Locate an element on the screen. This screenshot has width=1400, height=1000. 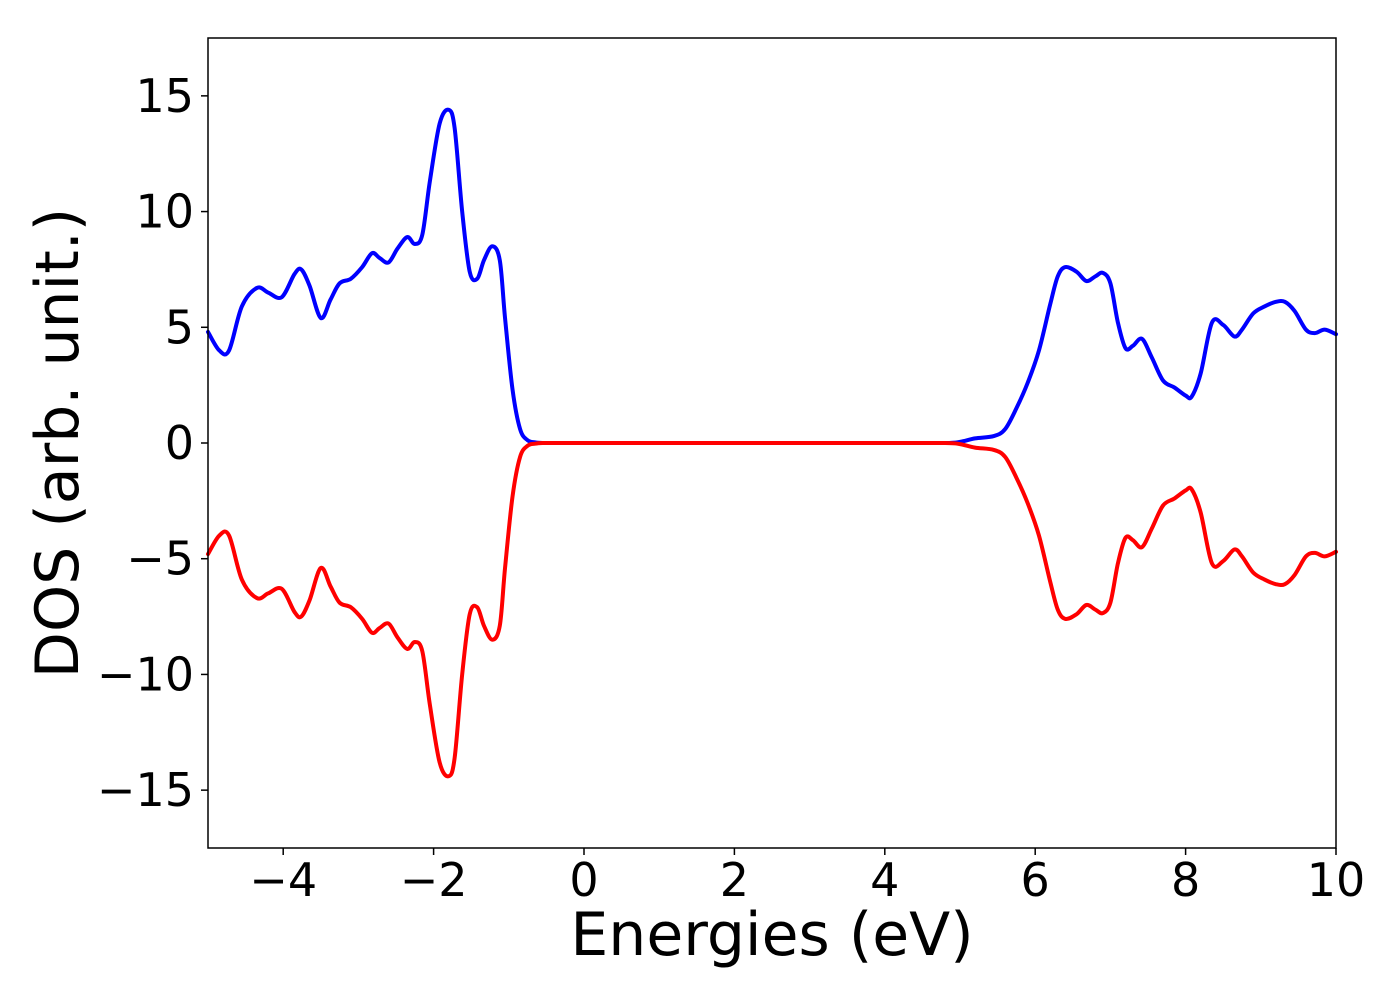
y-tick-label: 15 is located at coordinates (164, 96).